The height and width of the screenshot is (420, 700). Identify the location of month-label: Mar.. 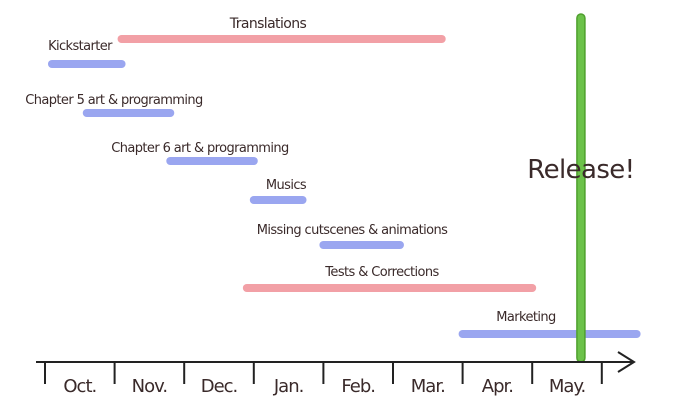
(428, 386).